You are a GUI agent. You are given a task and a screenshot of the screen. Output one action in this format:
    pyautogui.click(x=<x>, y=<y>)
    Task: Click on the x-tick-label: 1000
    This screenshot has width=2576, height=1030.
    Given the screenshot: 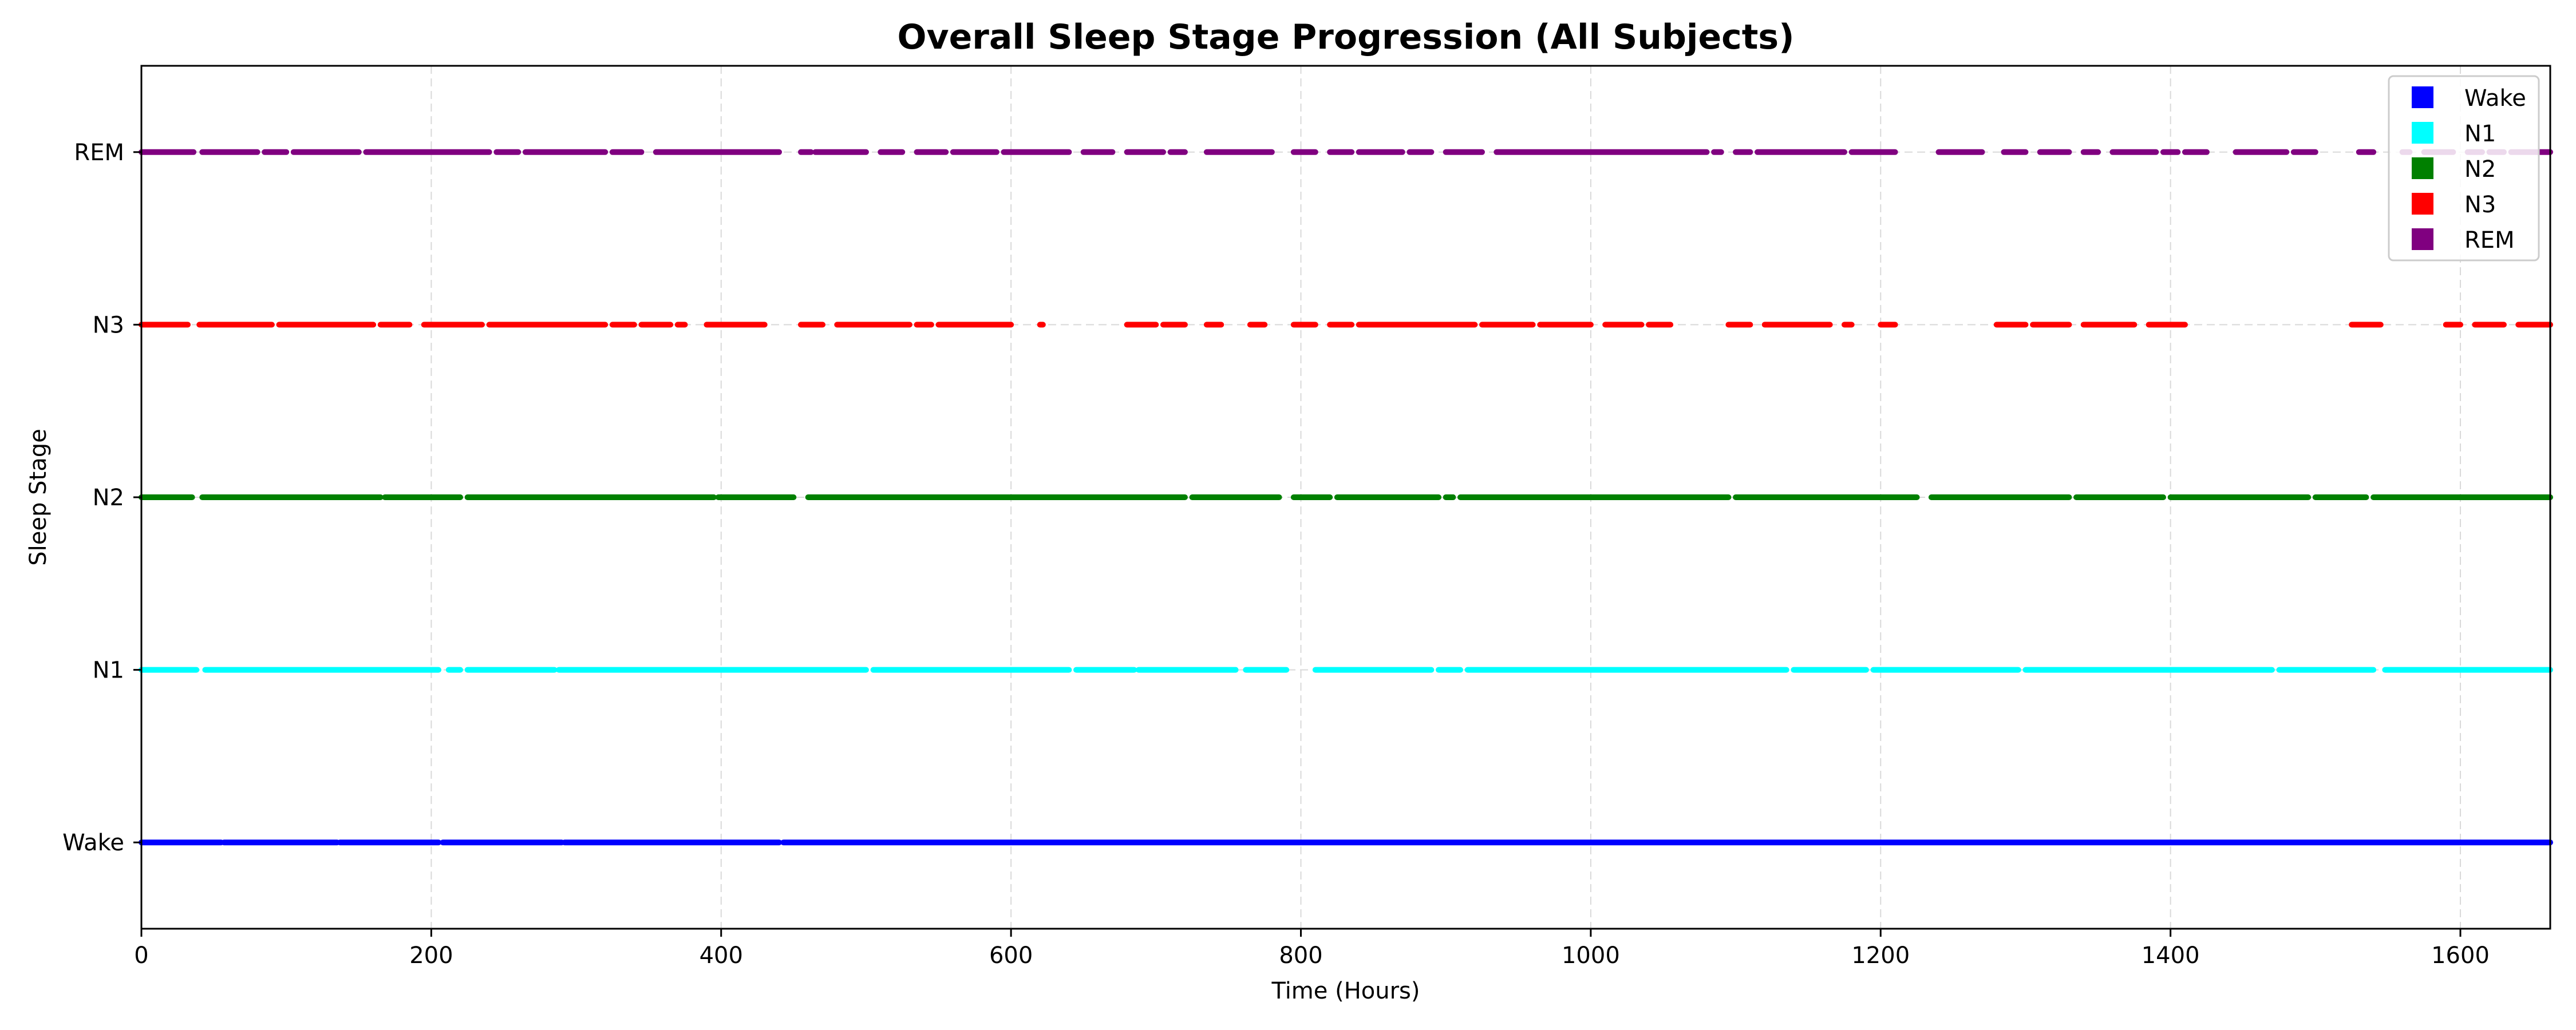 What is the action you would take?
    pyautogui.click(x=1591, y=955)
    